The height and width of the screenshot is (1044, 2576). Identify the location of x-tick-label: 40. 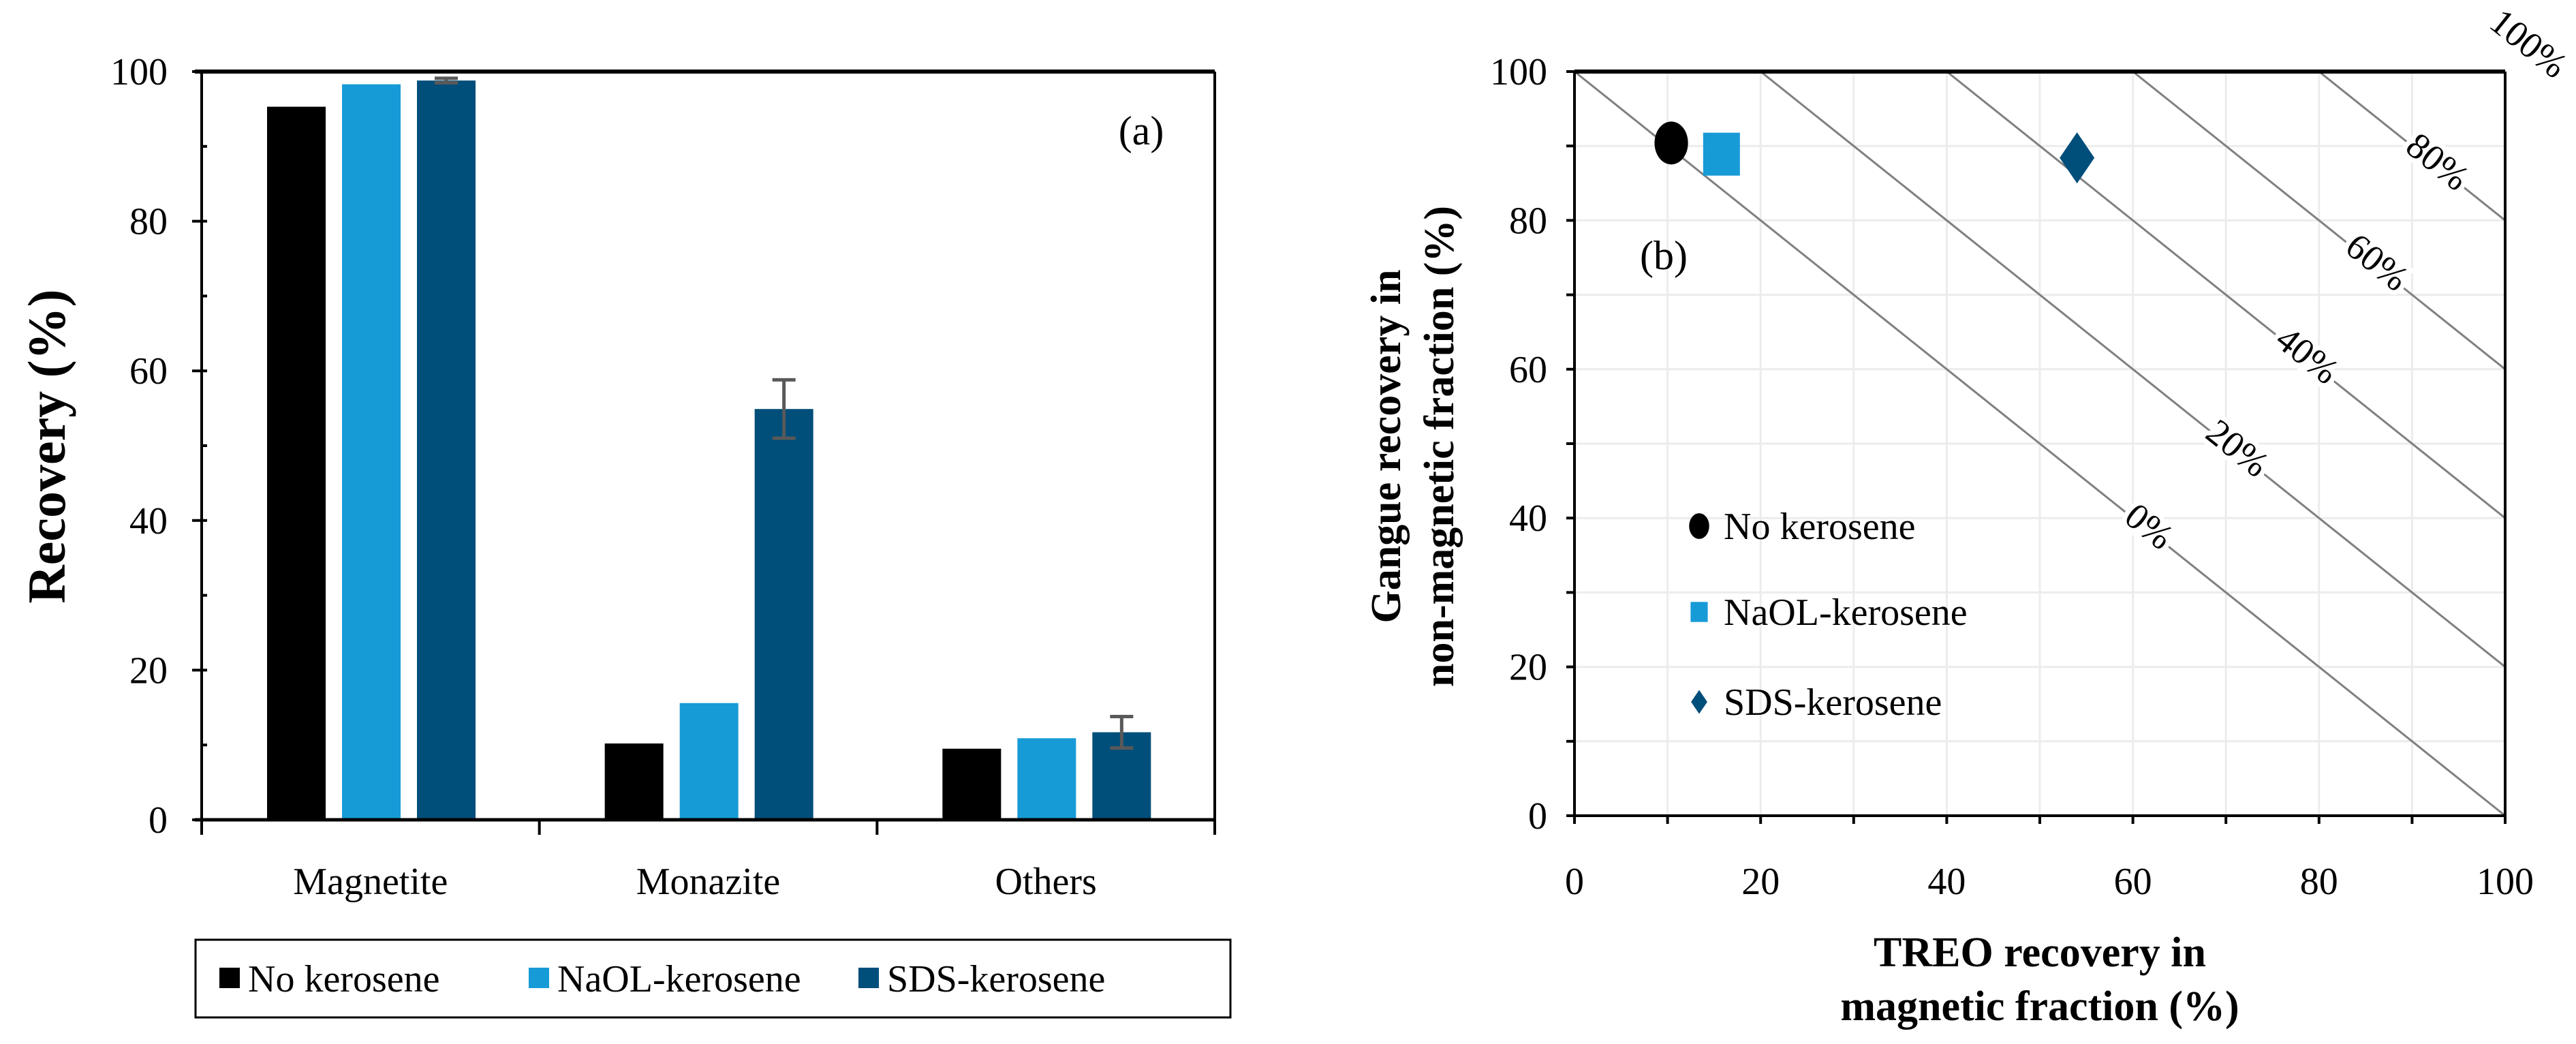
(1946, 882).